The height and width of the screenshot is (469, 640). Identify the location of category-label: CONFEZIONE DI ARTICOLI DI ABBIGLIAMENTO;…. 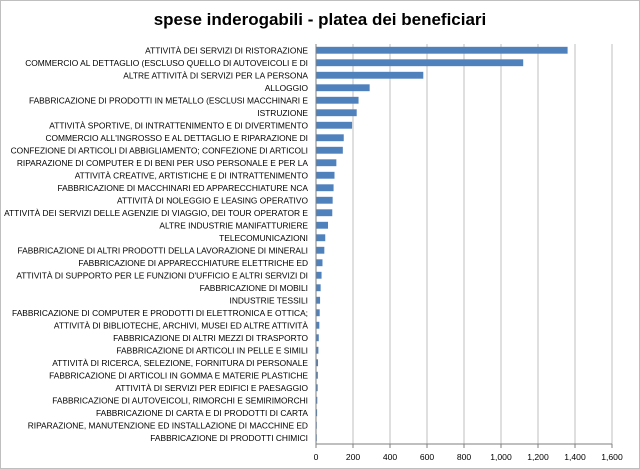
(159, 150).